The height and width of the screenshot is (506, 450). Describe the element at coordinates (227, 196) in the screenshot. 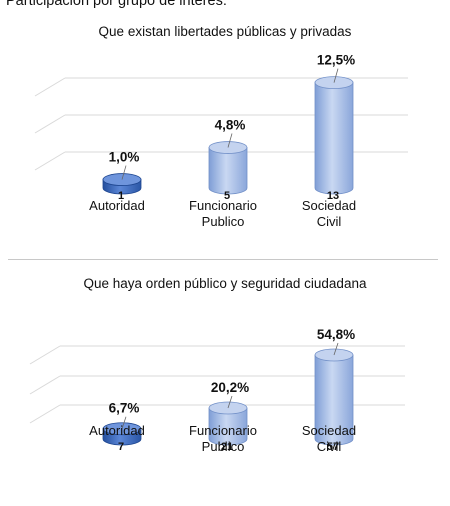

I see `count-label: 5` at that location.